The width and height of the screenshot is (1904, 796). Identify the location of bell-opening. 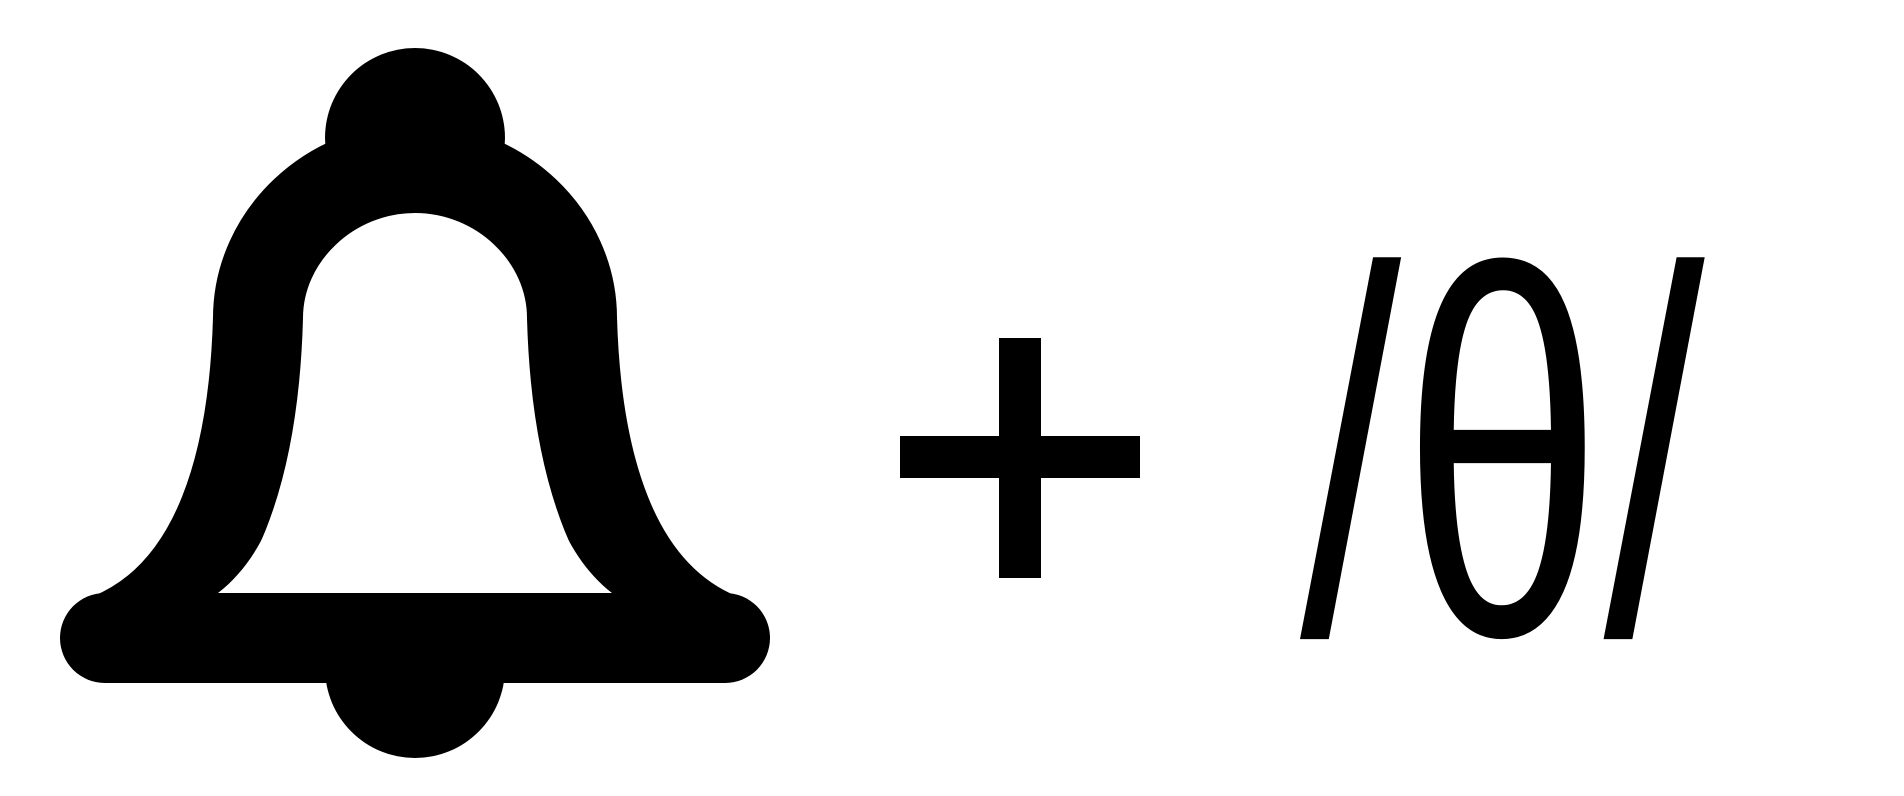
(415, 403).